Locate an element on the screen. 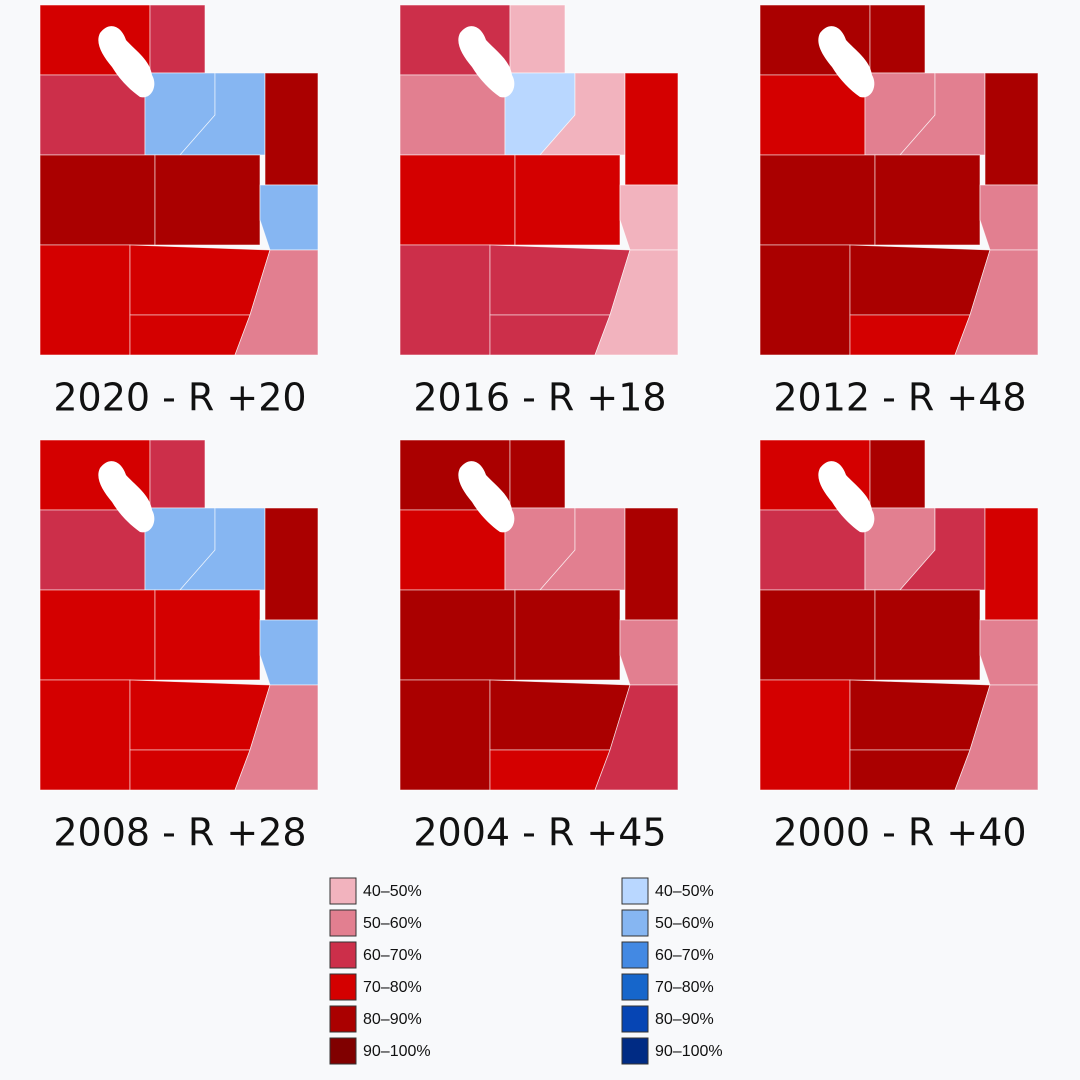  map-title: 2012 - R +48 is located at coordinates (899, 398).